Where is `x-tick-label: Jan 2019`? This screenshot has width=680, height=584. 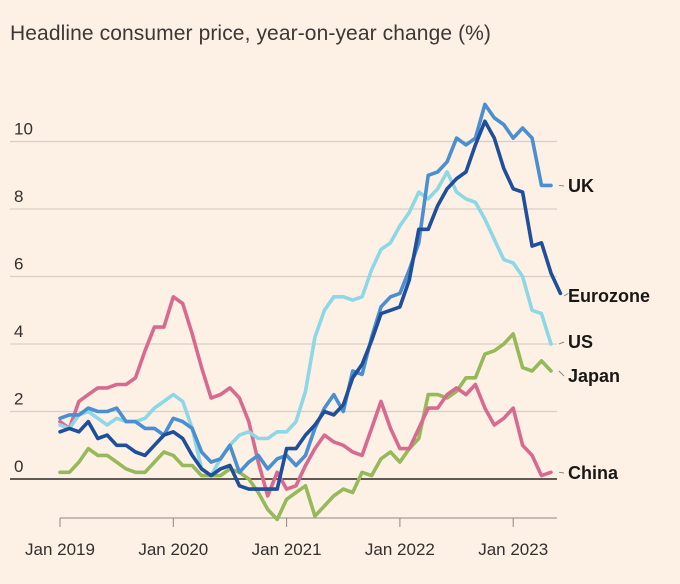 x-tick-label: Jan 2019 is located at coordinates (60, 549).